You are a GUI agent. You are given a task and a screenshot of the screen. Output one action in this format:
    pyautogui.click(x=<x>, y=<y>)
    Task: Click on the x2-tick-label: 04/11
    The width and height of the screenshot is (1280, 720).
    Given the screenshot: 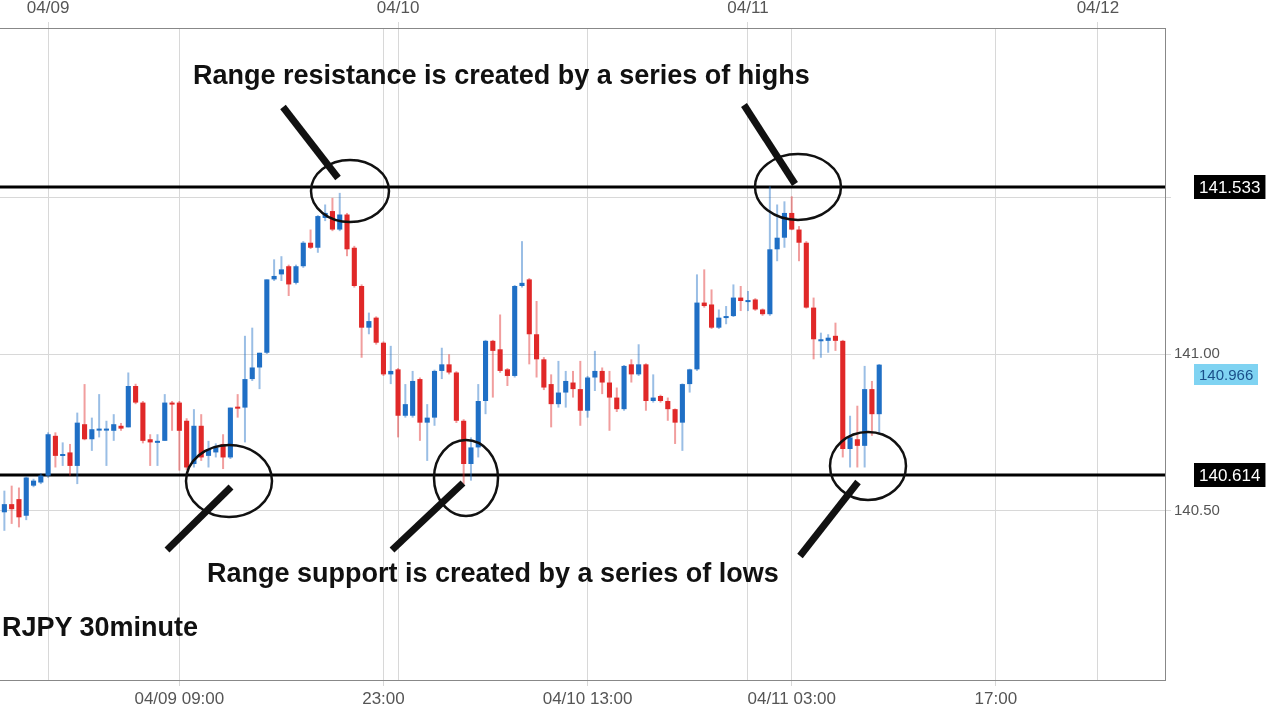 What is the action you would take?
    pyautogui.click(x=748, y=9)
    